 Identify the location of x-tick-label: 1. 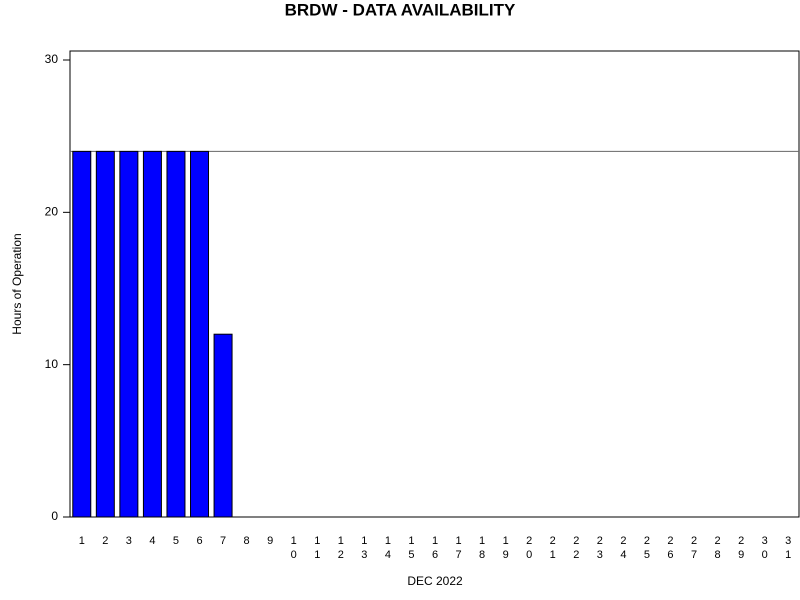
(82, 541).